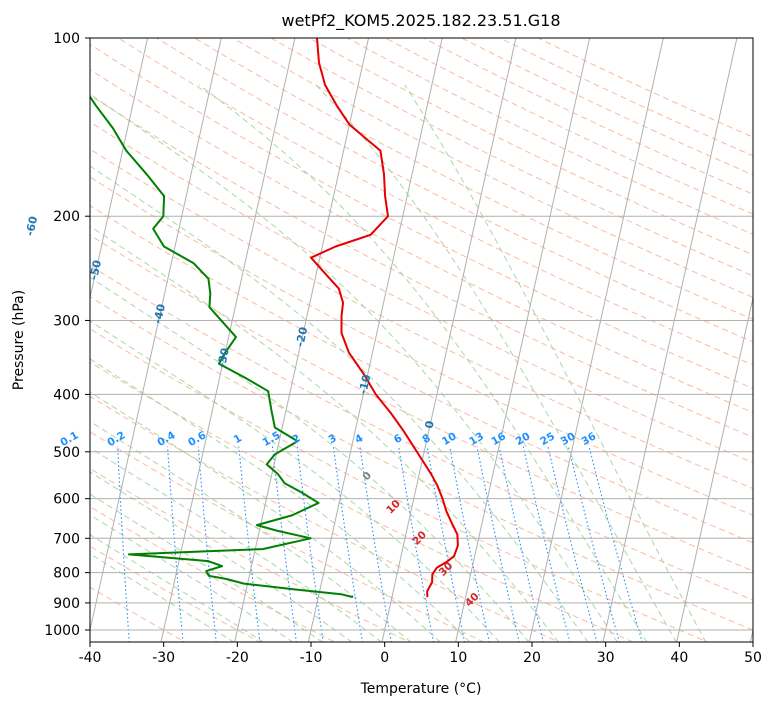 The image size is (775, 708). What do you see at coordinates (420, 21) in the screenshot?
I see `chart-title: wetPf2_KOM5.2025.182.23.51.G18` at bounding box center [420, 21].